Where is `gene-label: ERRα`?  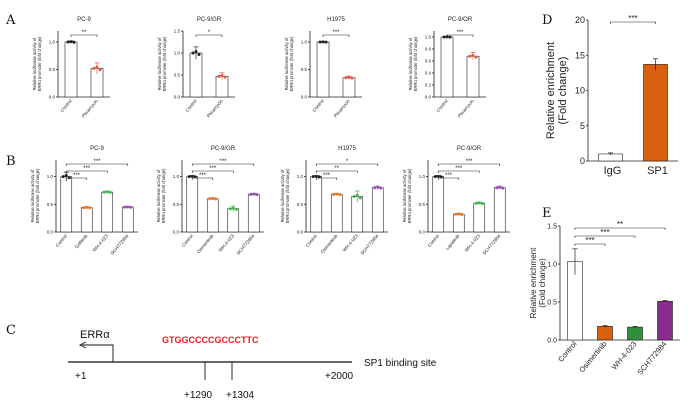 gene-label: ERRα is located at coordinates (95, 335).